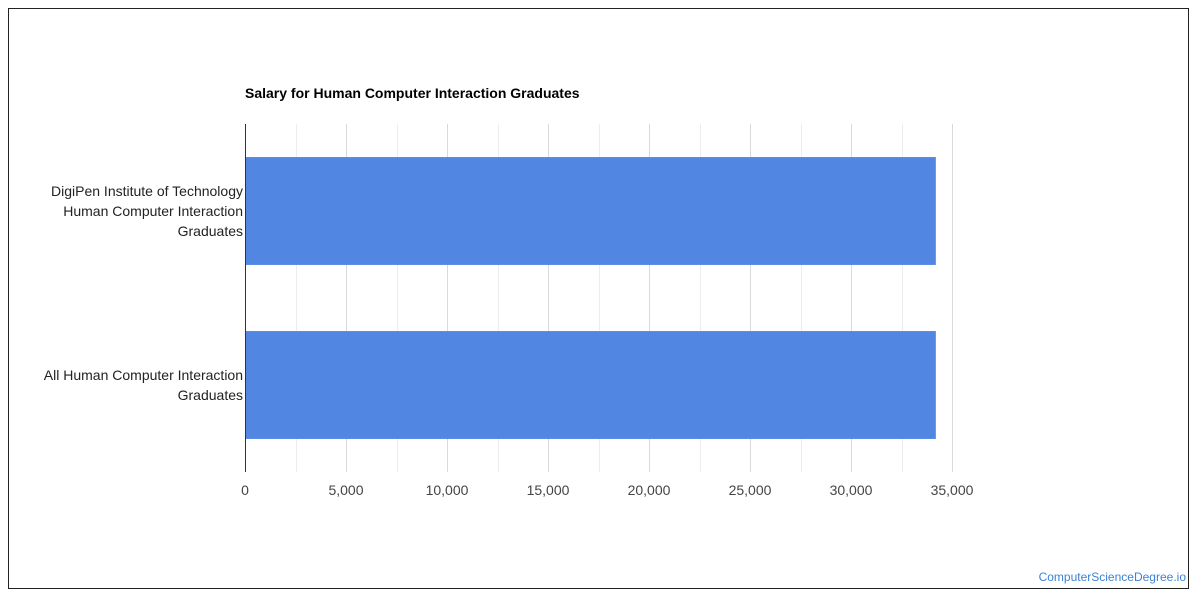  What do you see at coordinates (123, 385) in the screenshot?
I see `category-label: All Human Computer Interaction Graduates` at bounding box center [123, 385].